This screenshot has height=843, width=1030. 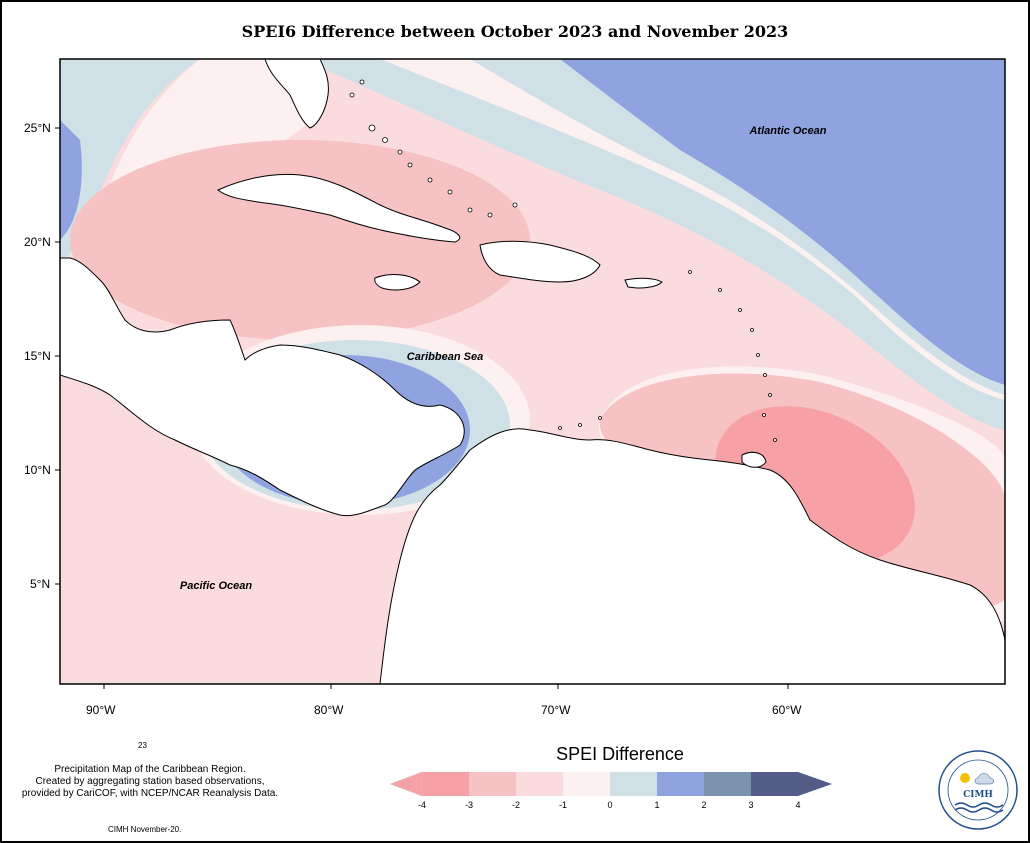 What do you see at coordinates (296, 94) in the screenshot?
I see `florida-land` at bounding box center [296, 94].